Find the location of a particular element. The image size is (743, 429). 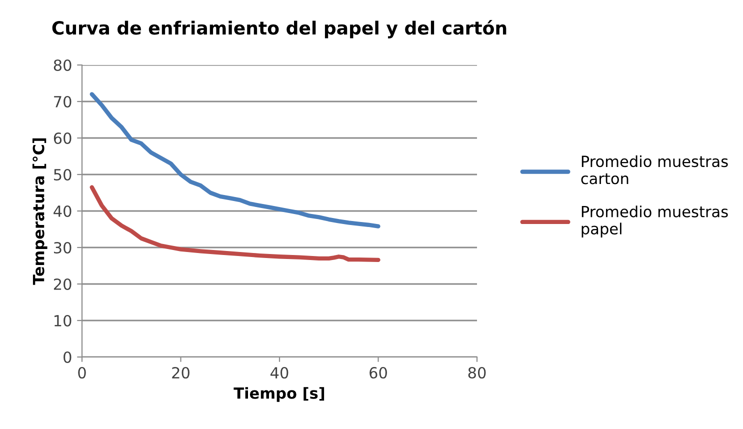

y-tick-label: 10 is located at coordinates (63, 320).